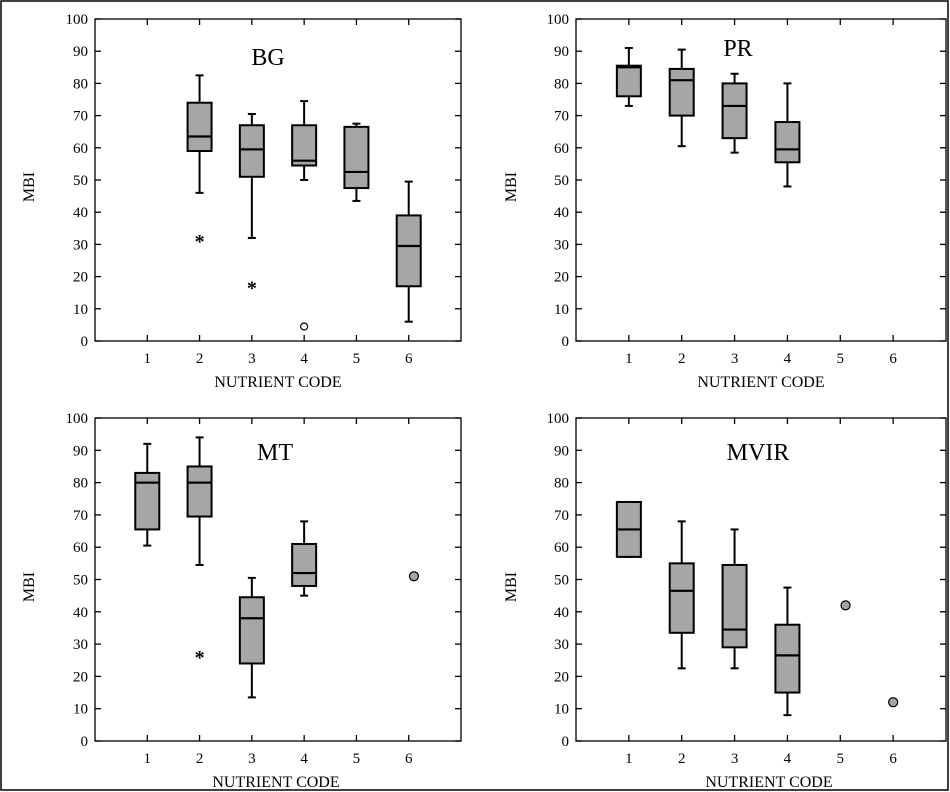 The height and width of the screenshot is (792, 950). What do you see at coordinates (304, 326) in the screenshot?
I see `outlier-open-circle` at bounding box center [304, 326].